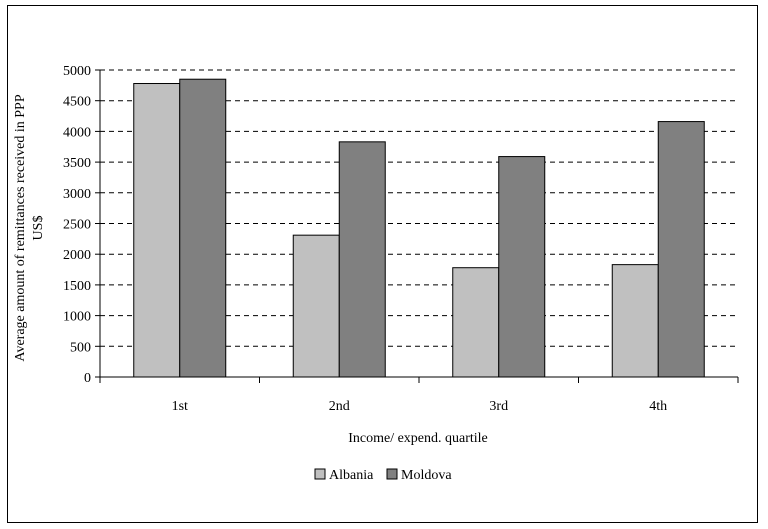 The width and height of the screenshot is (768, 529). I want to click on y-tick-label: 2000, so click(77, 255).